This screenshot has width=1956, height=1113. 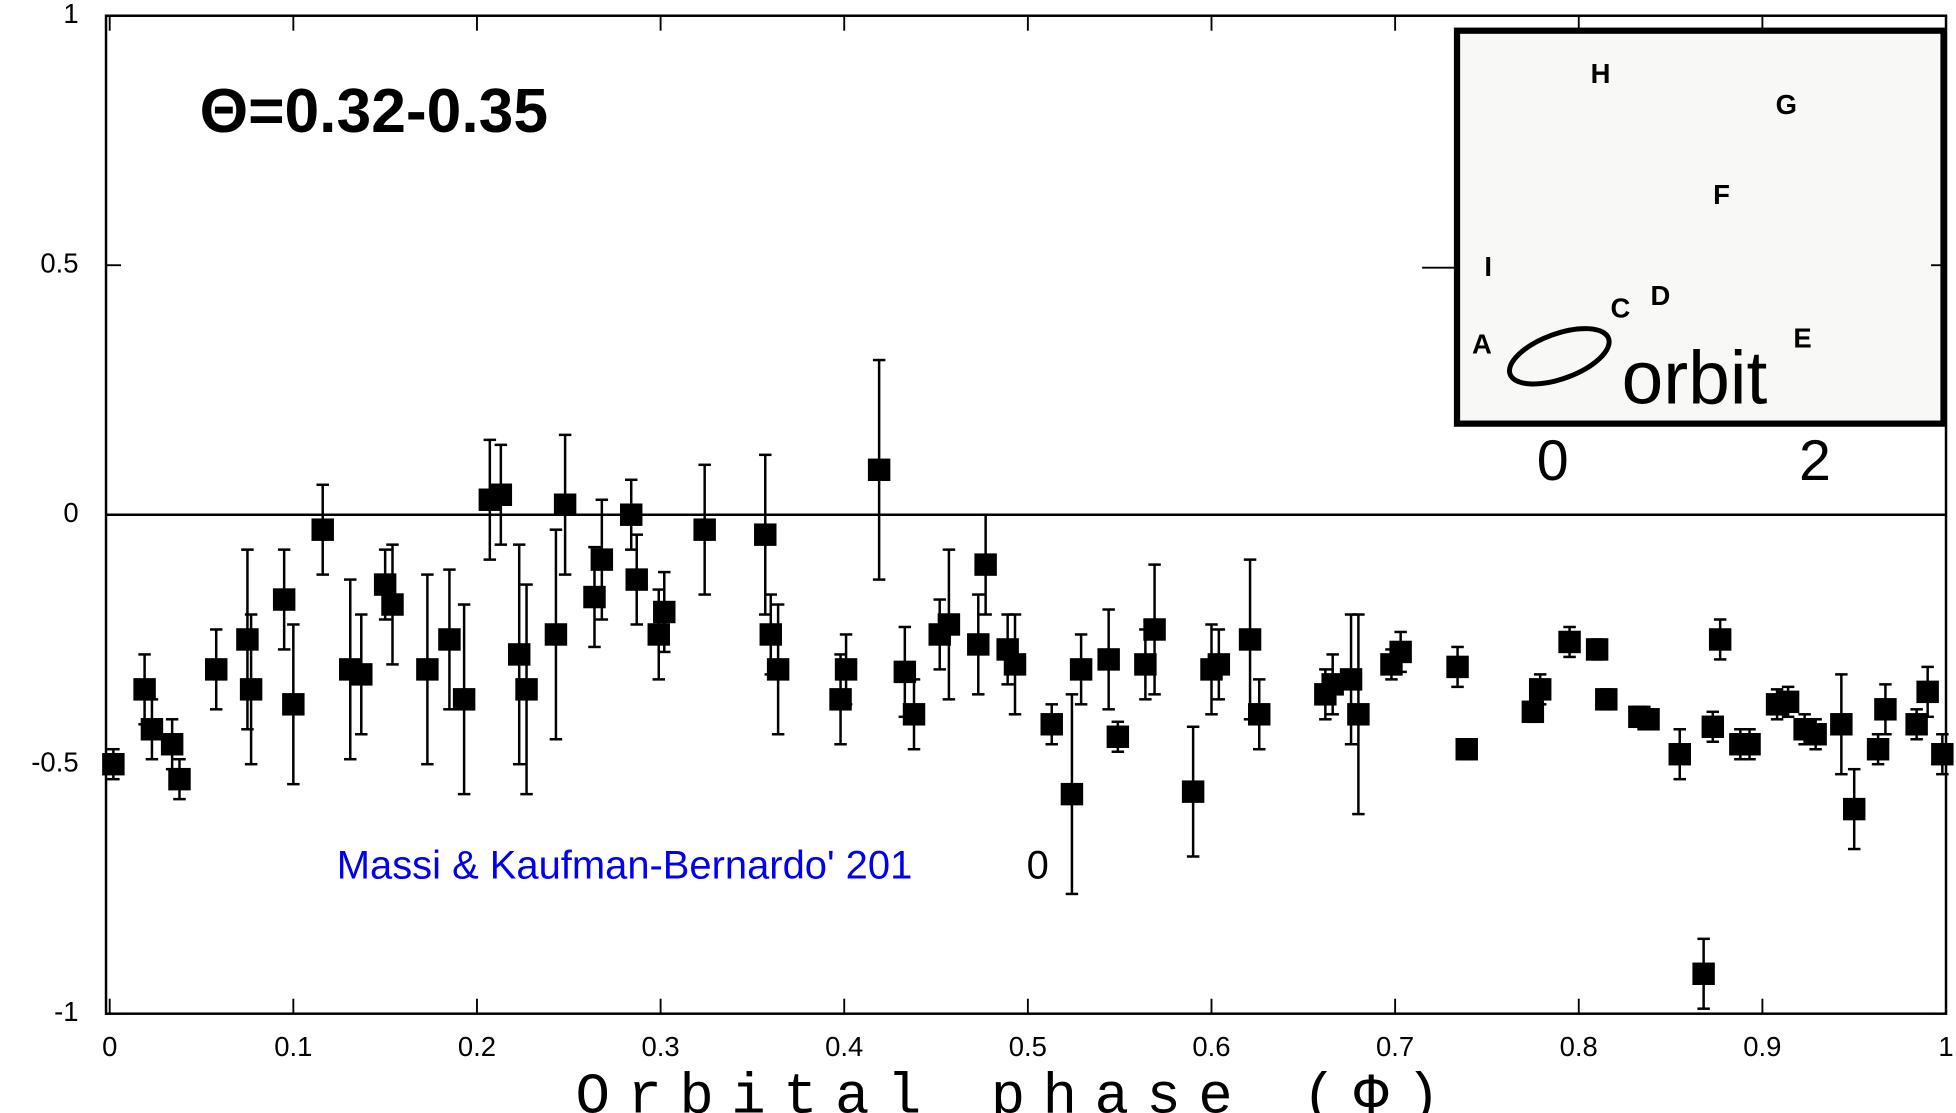 I want to click on inset, so click(x=1684, y=227).